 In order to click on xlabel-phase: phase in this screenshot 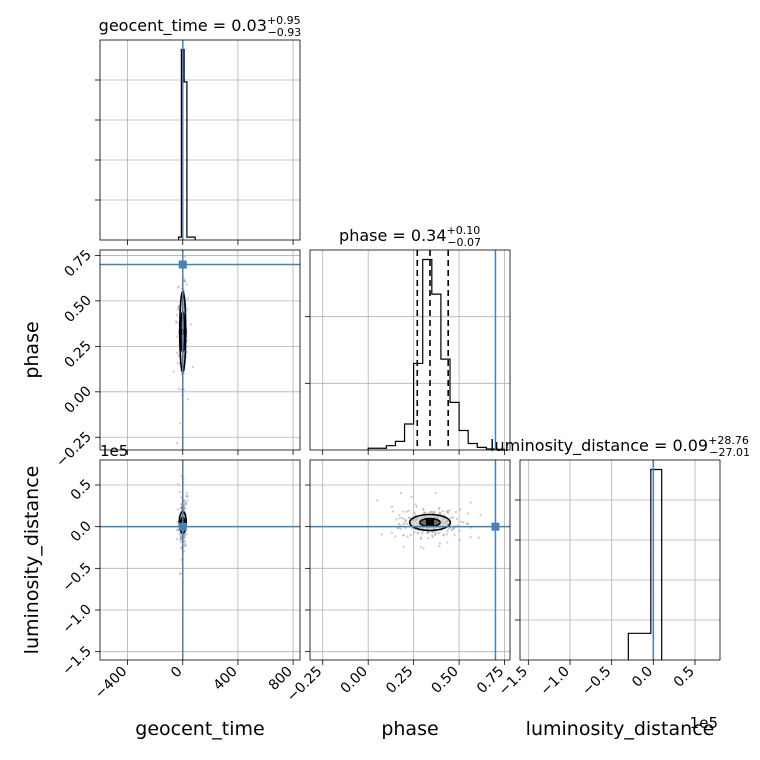, I will do `click(409, 729)`.